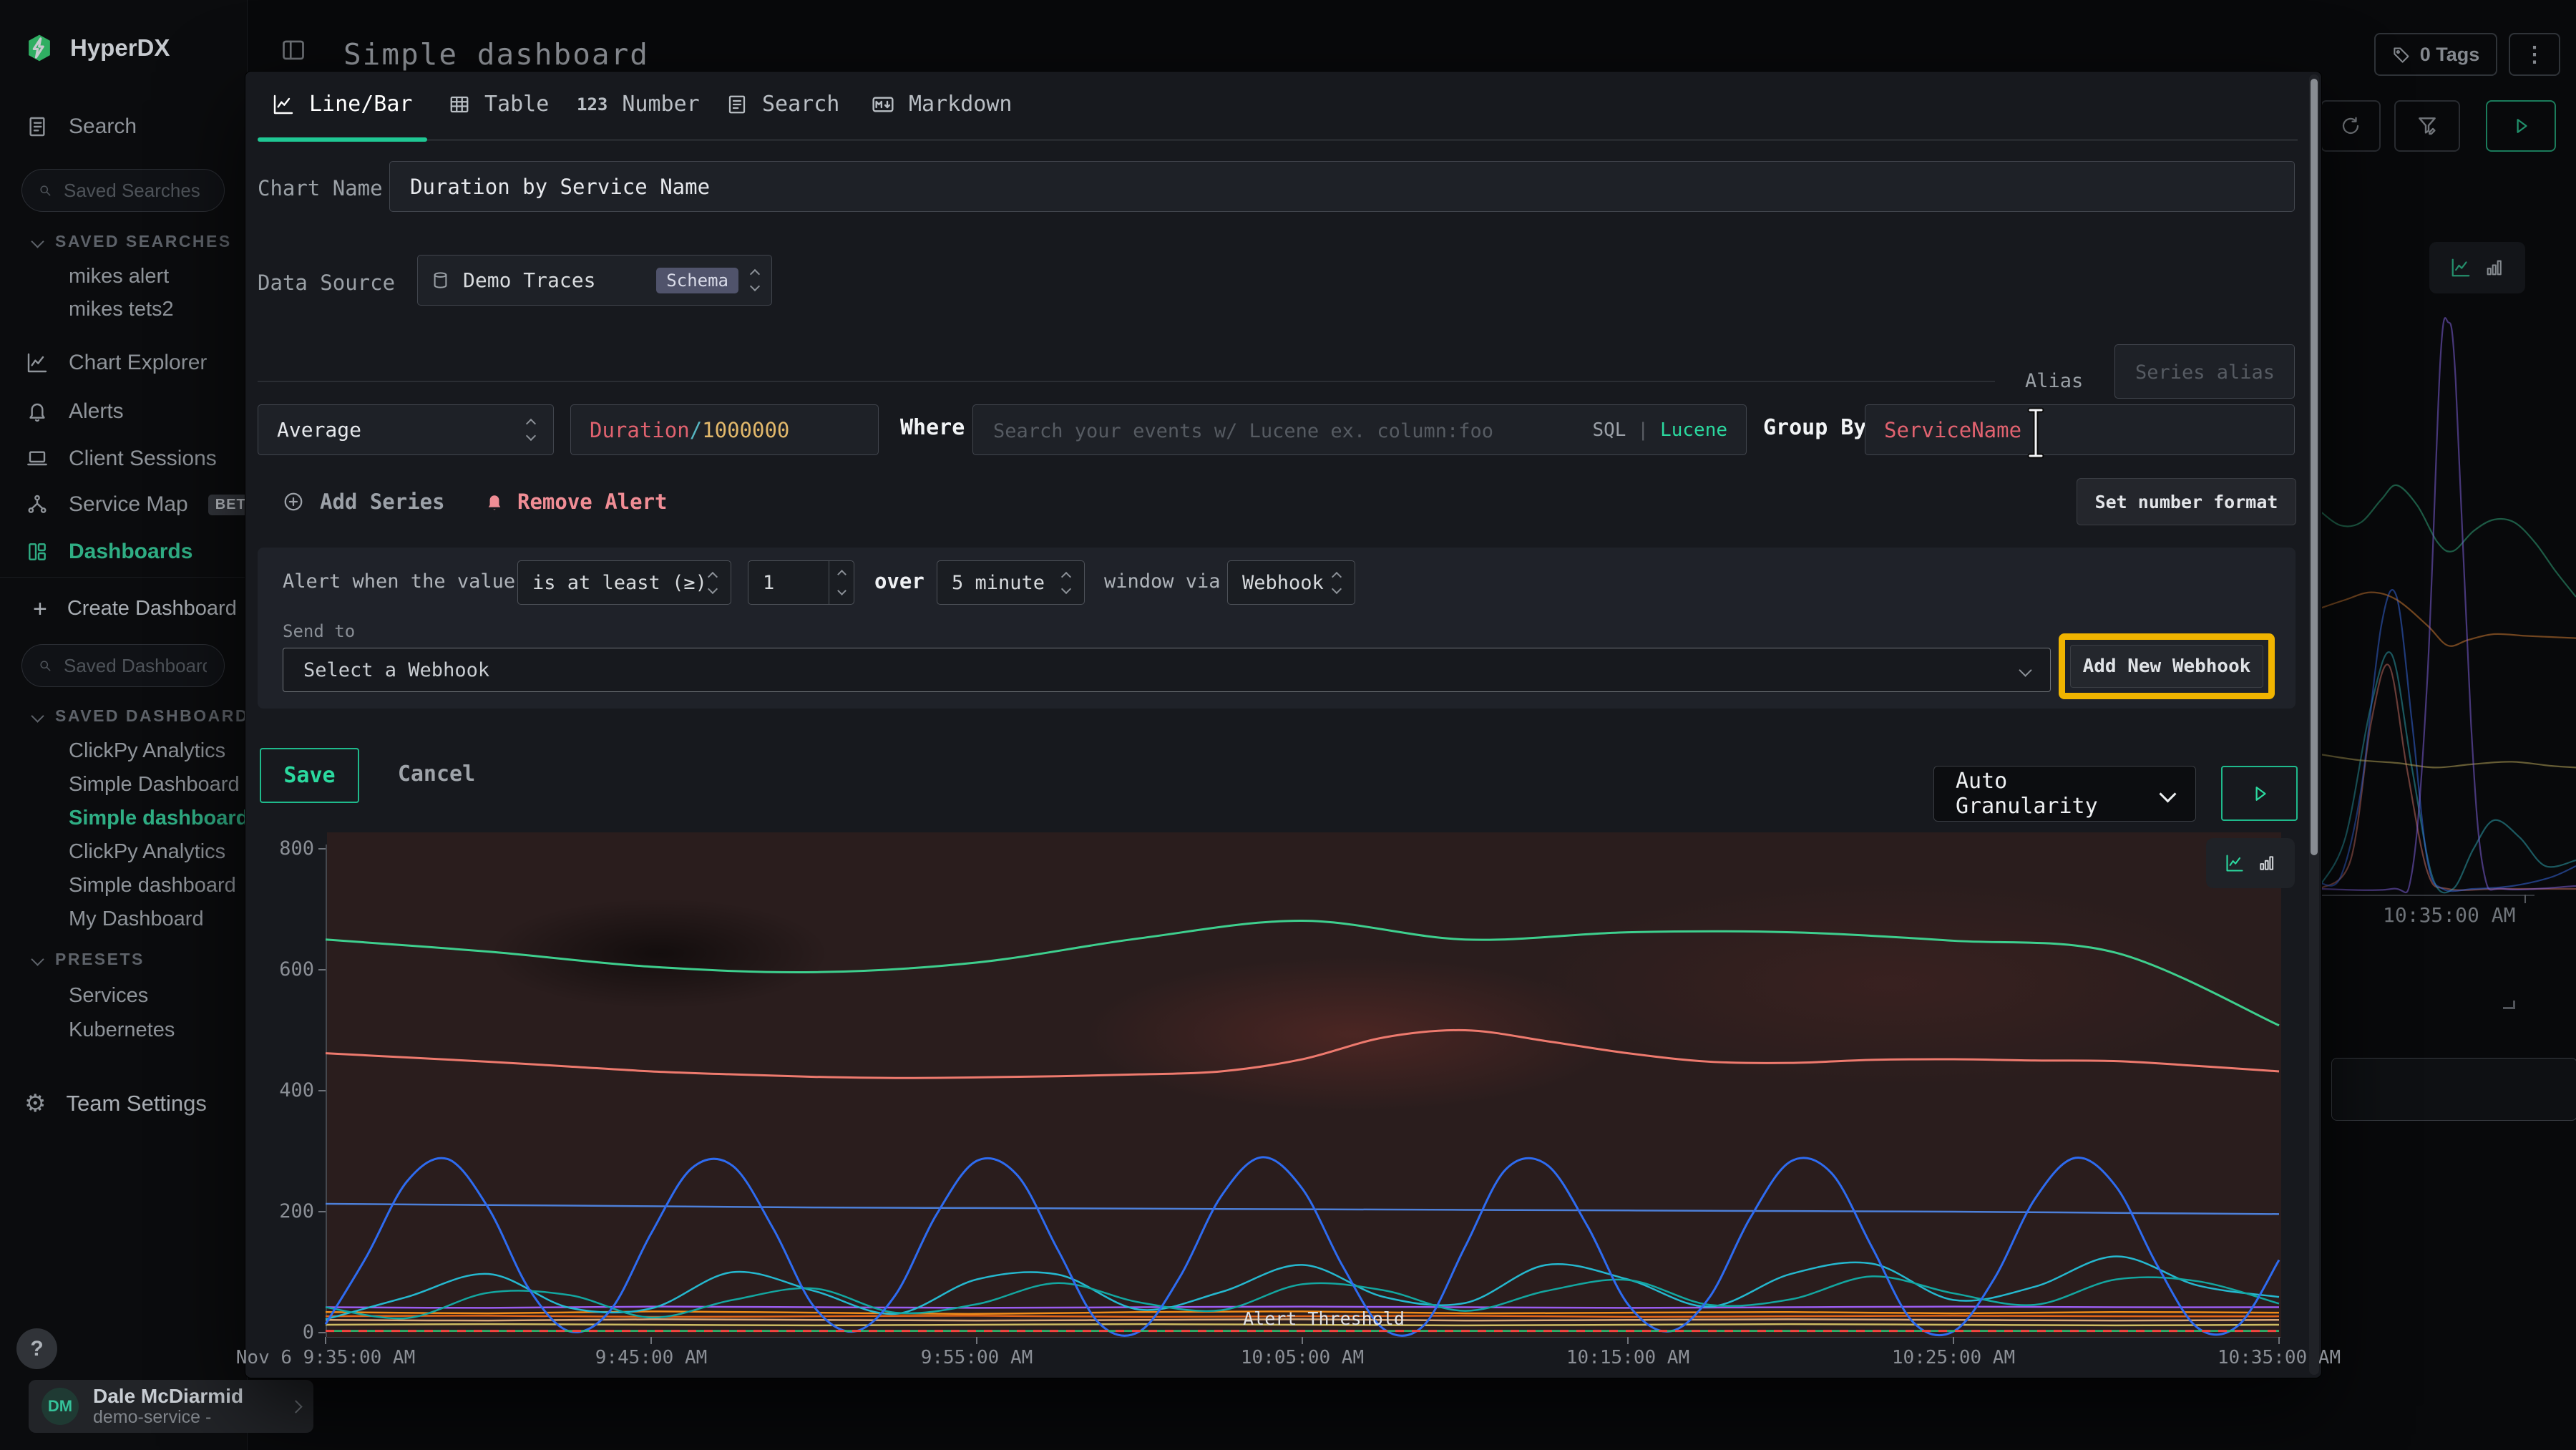 Image resolution: width=2576 pixels, height=1450 pixels. What do you see at coordinates (440, 280) in the screenshot?
I see `database-icon` at bounding box center [440, 280].